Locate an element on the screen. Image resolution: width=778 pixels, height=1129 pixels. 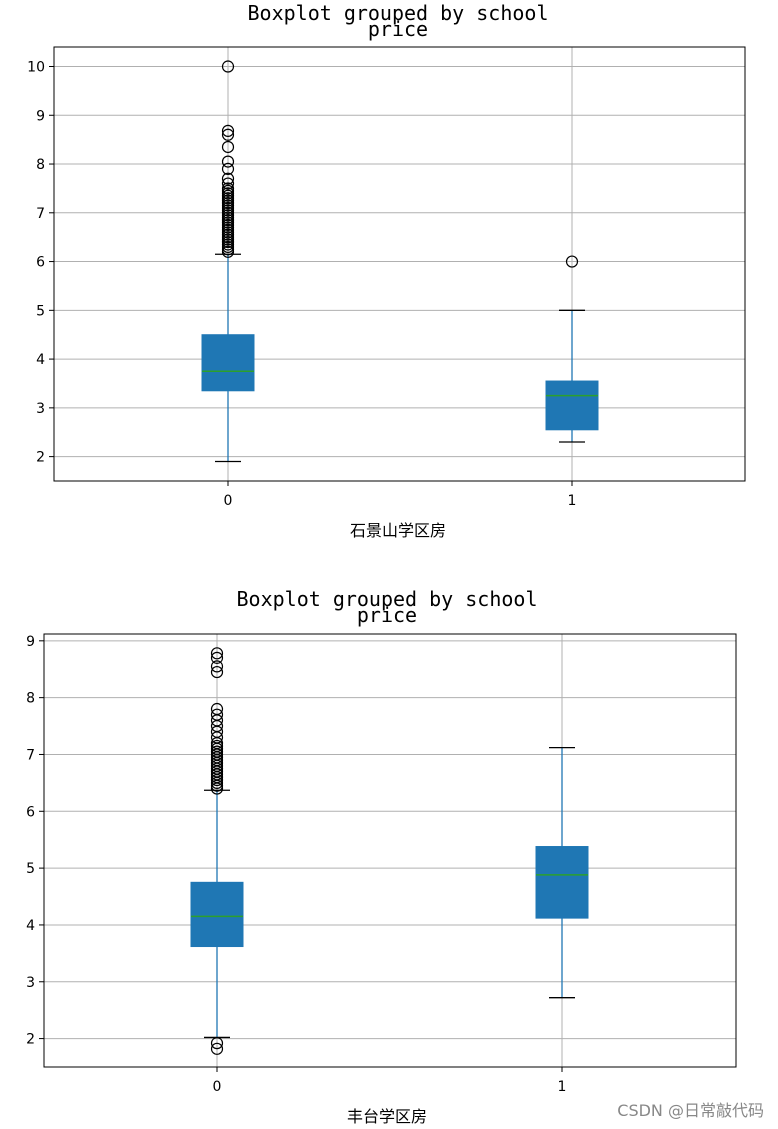
y-tick-label: 10 is located at coordinates (36, 68).